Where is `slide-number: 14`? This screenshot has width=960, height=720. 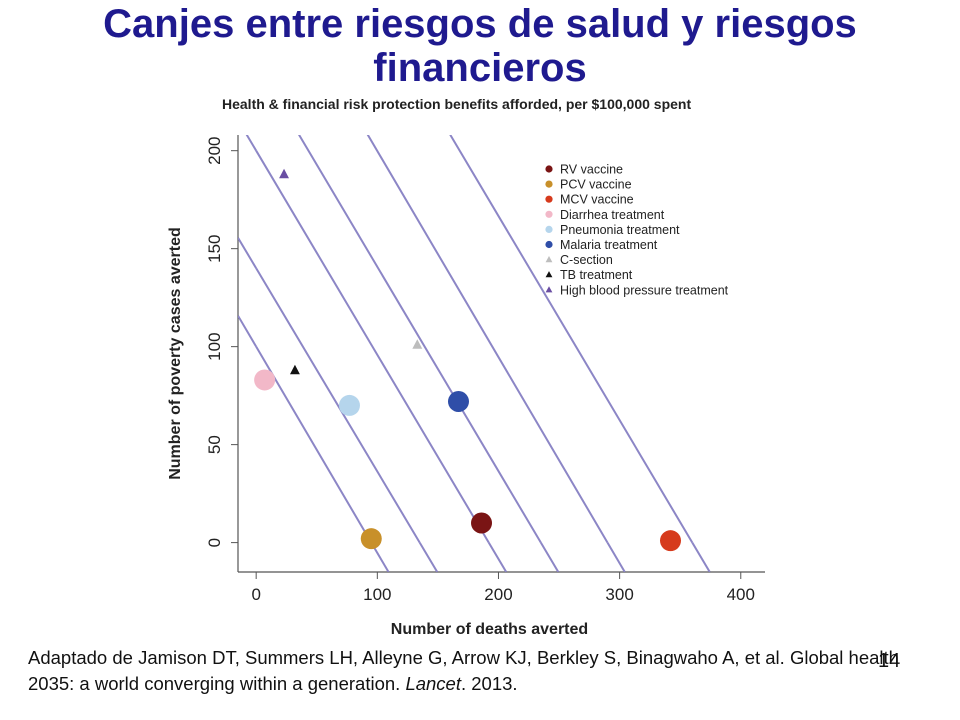 slide-number: 14 is located at coordinates (889, 661).